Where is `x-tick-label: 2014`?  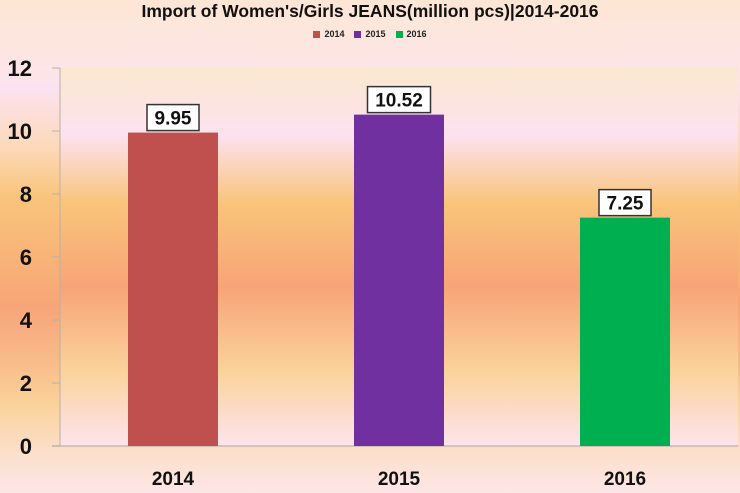
x-tick-label: 2014 is located at coordinates (173, 479).